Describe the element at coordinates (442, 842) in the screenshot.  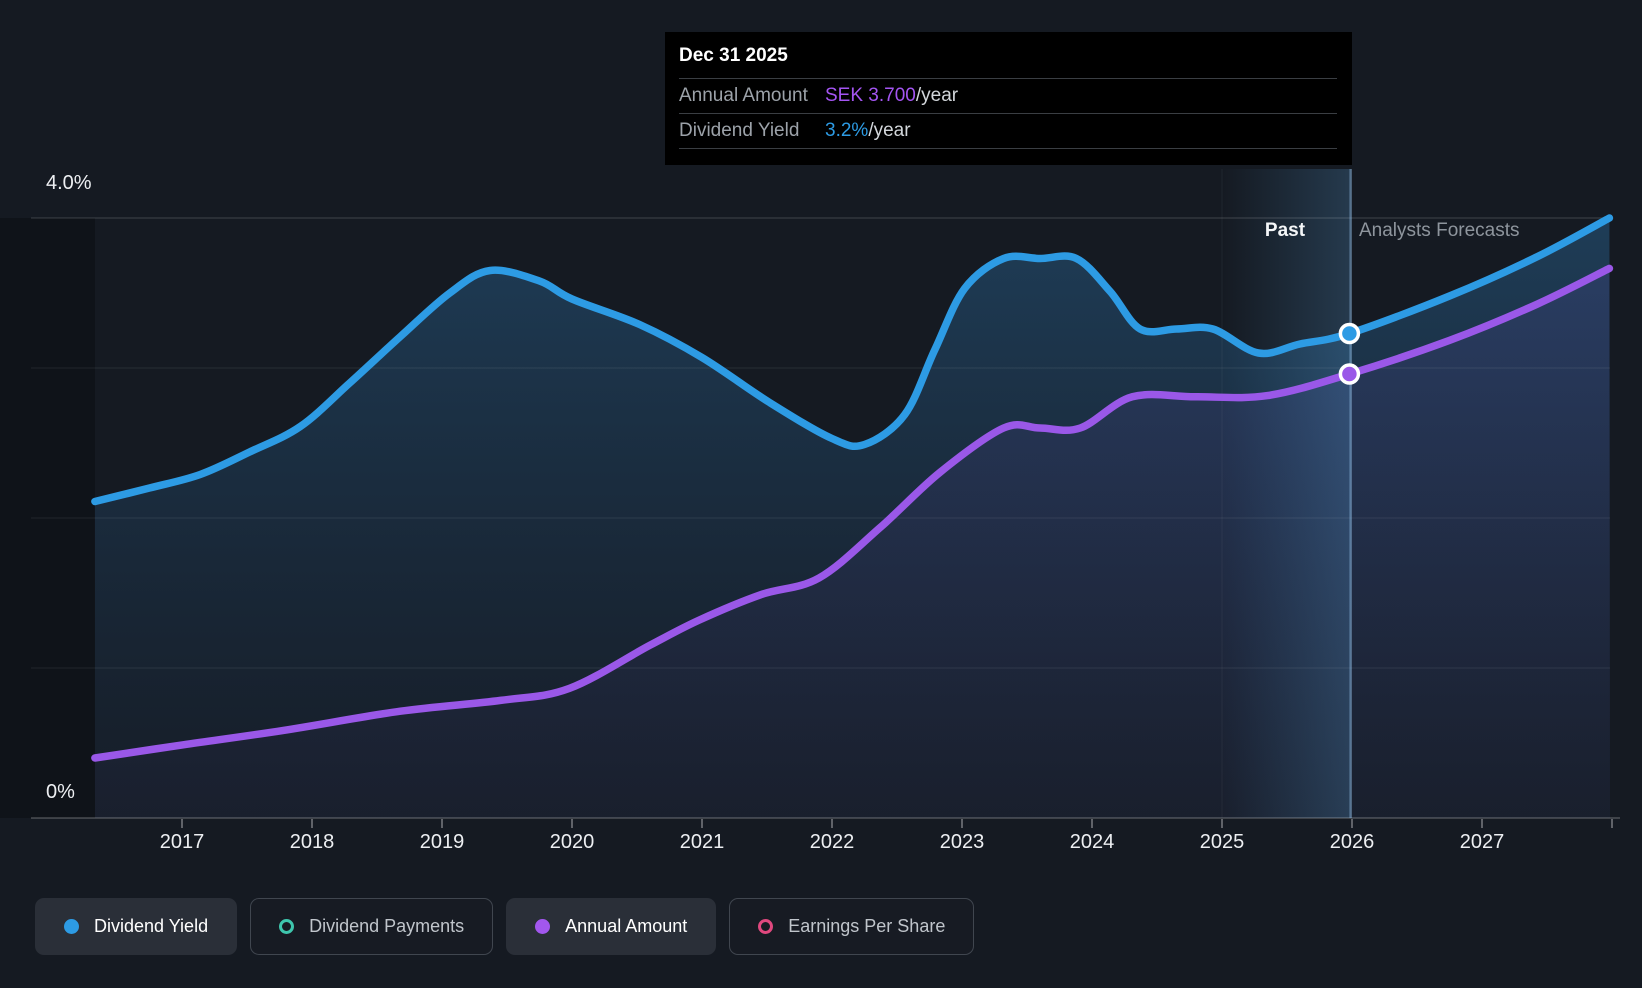
I see `x-axis-label: 2019` at that location.